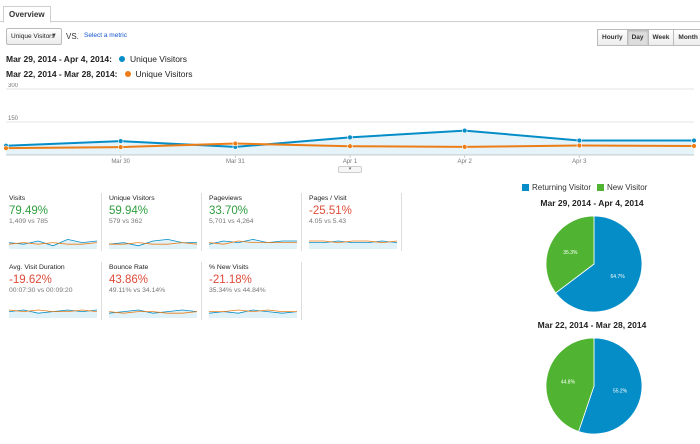 The height and width of the screenshot is (444, 700). What do you see at coordinates (350, 142) in the screenshot?
I see `series-area-fill` at bounding box center [350, 142].